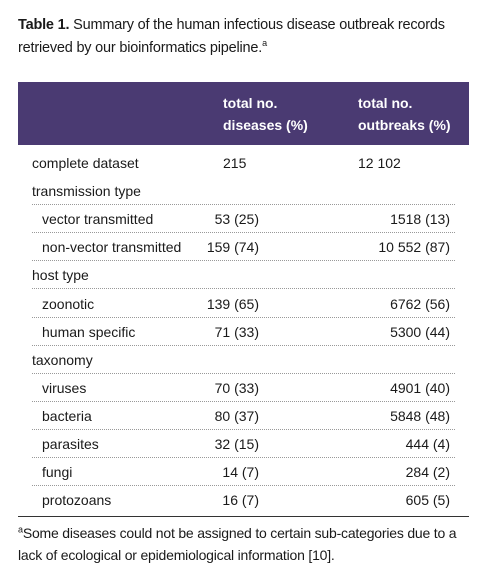  What do you see at coordinates (240, 500) in the screenshot?
I see `cell-diseases: 16 (7)` at bounding box center [240, 500].